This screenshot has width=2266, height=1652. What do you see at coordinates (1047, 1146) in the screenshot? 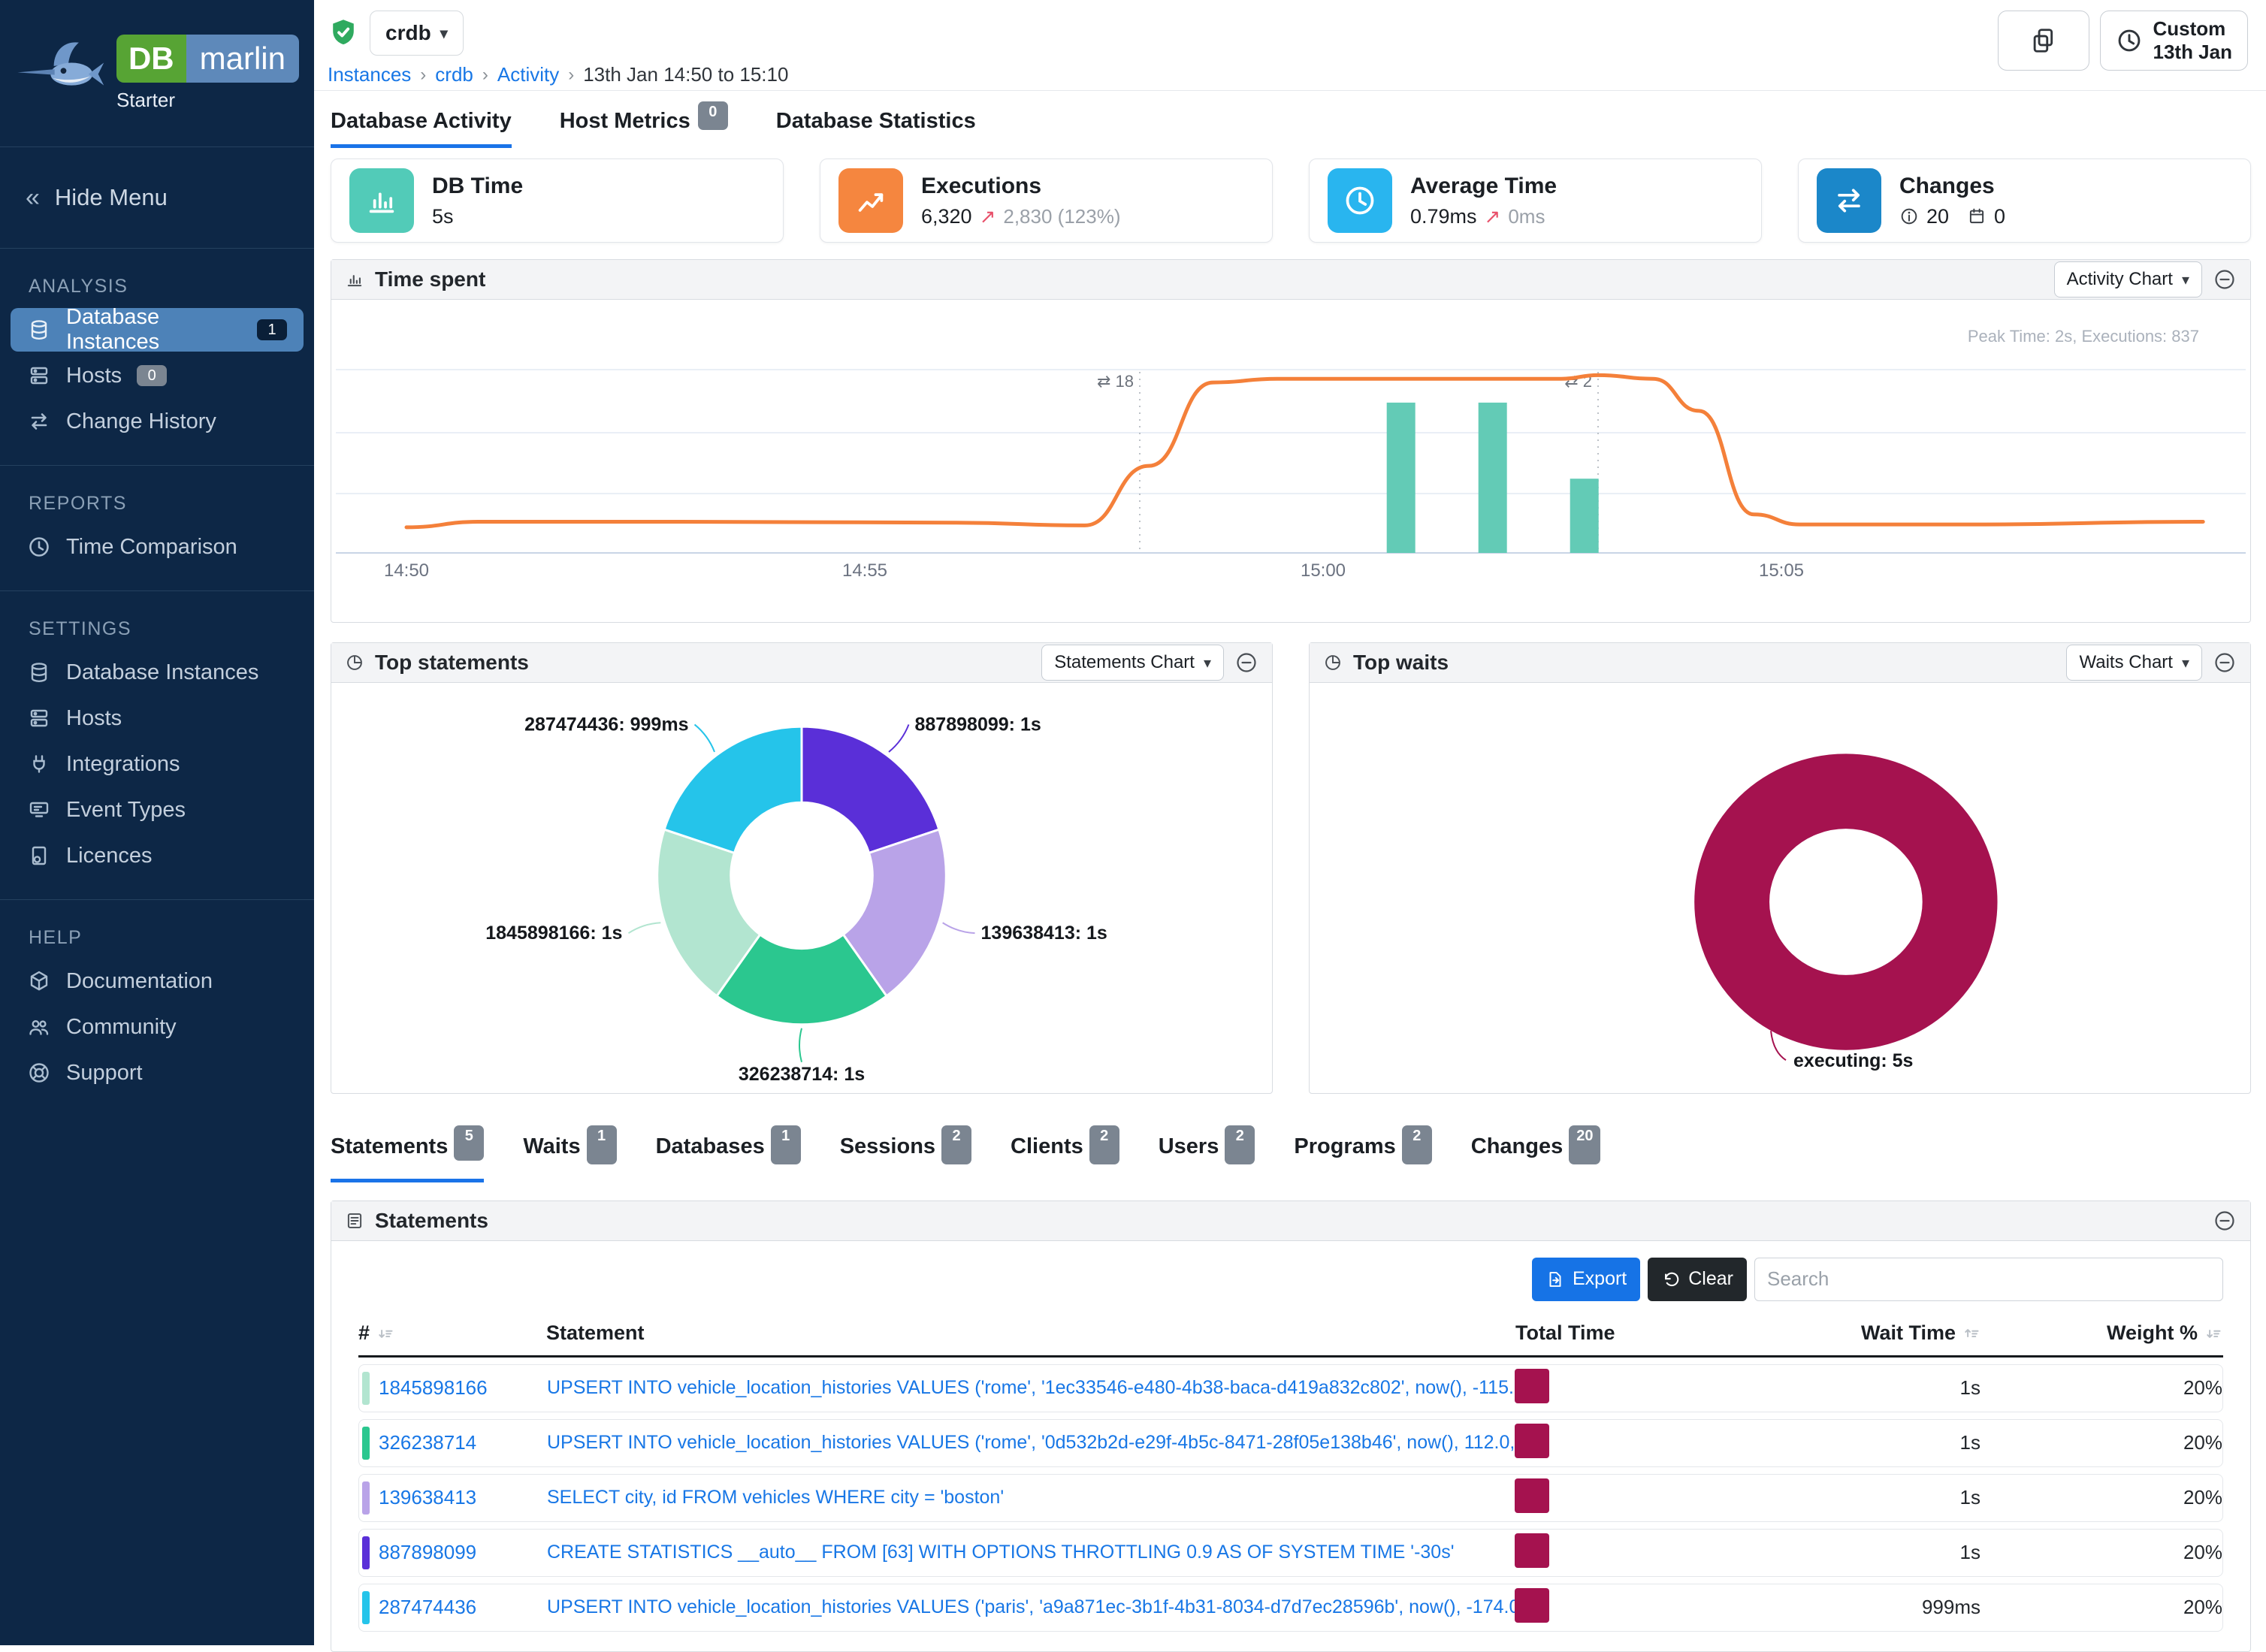
I see `tab-label: Clients` at bounding box center [1047, 1146].